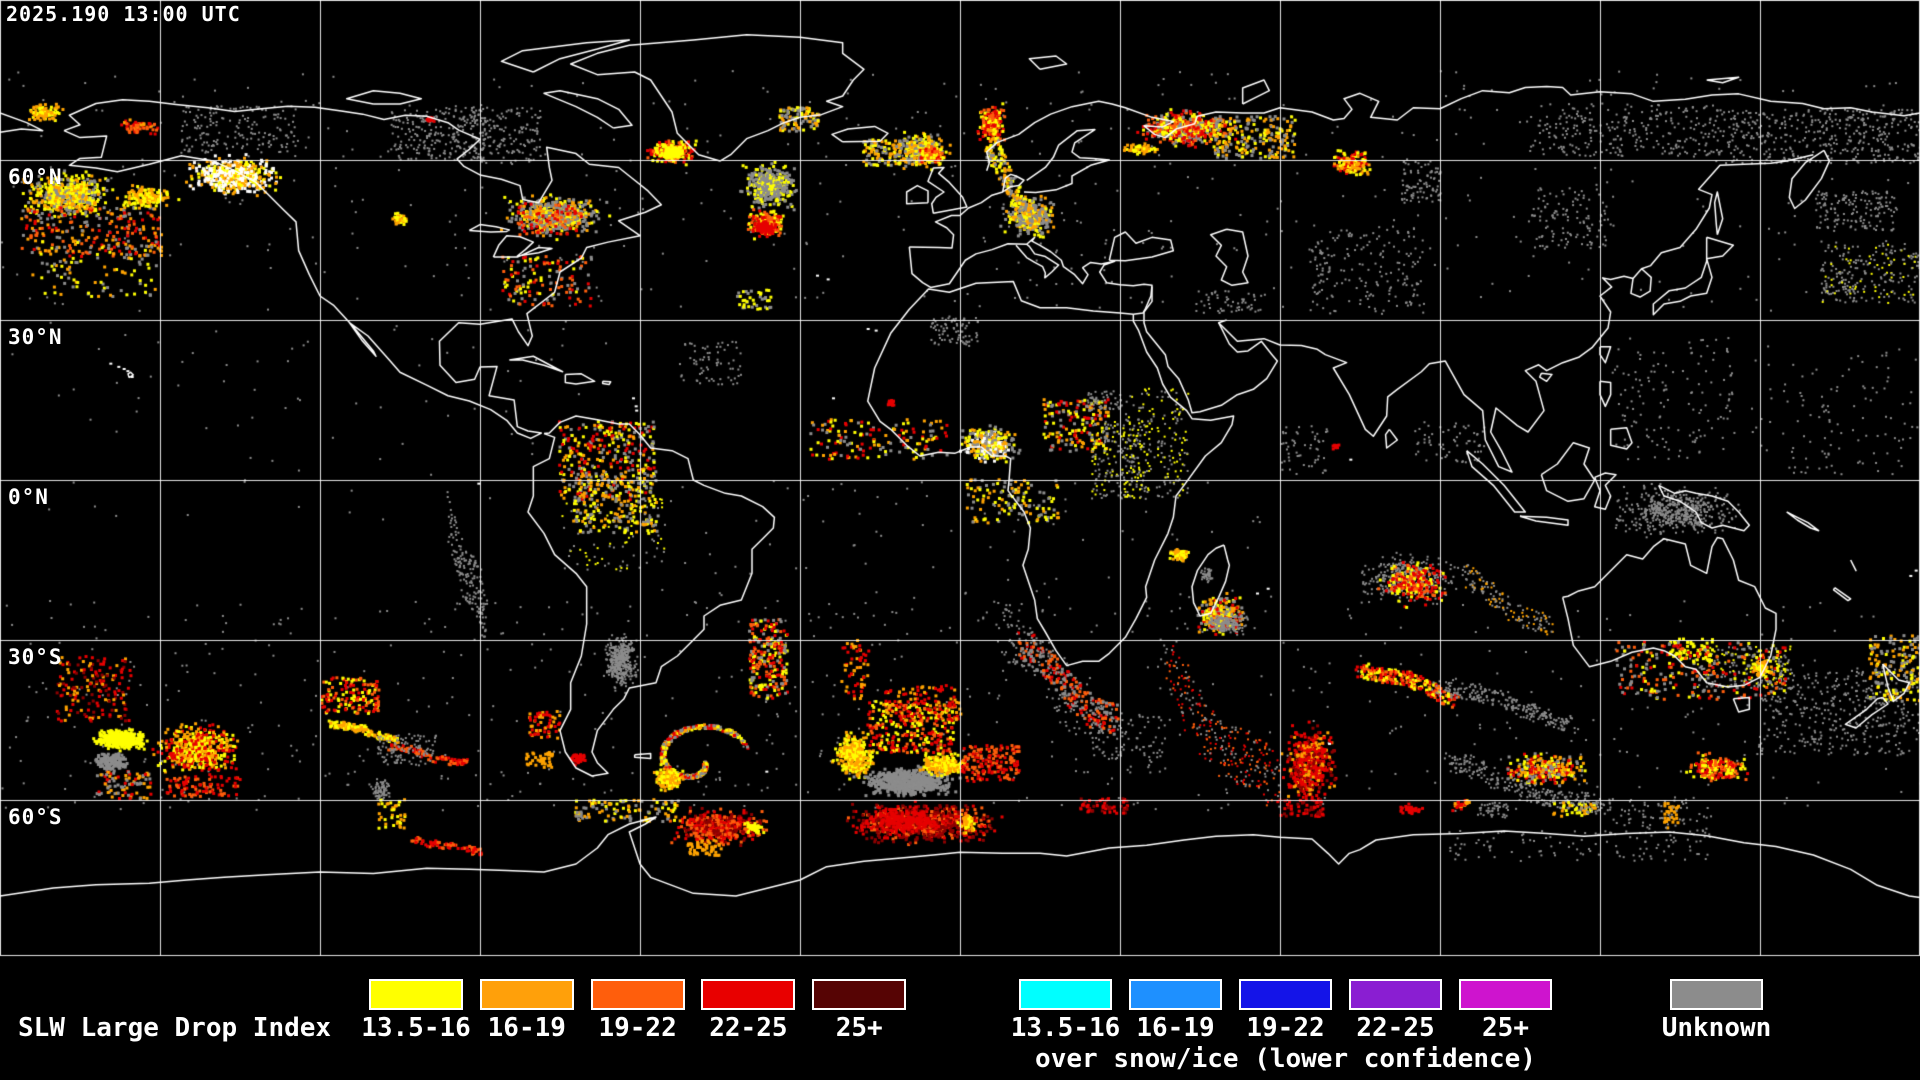 The height and width of the screenshot is (1080, 1920). Describe the element at coordinates (35, 657) in the screenshot. I see `latitude-label: 30°S` at that location.